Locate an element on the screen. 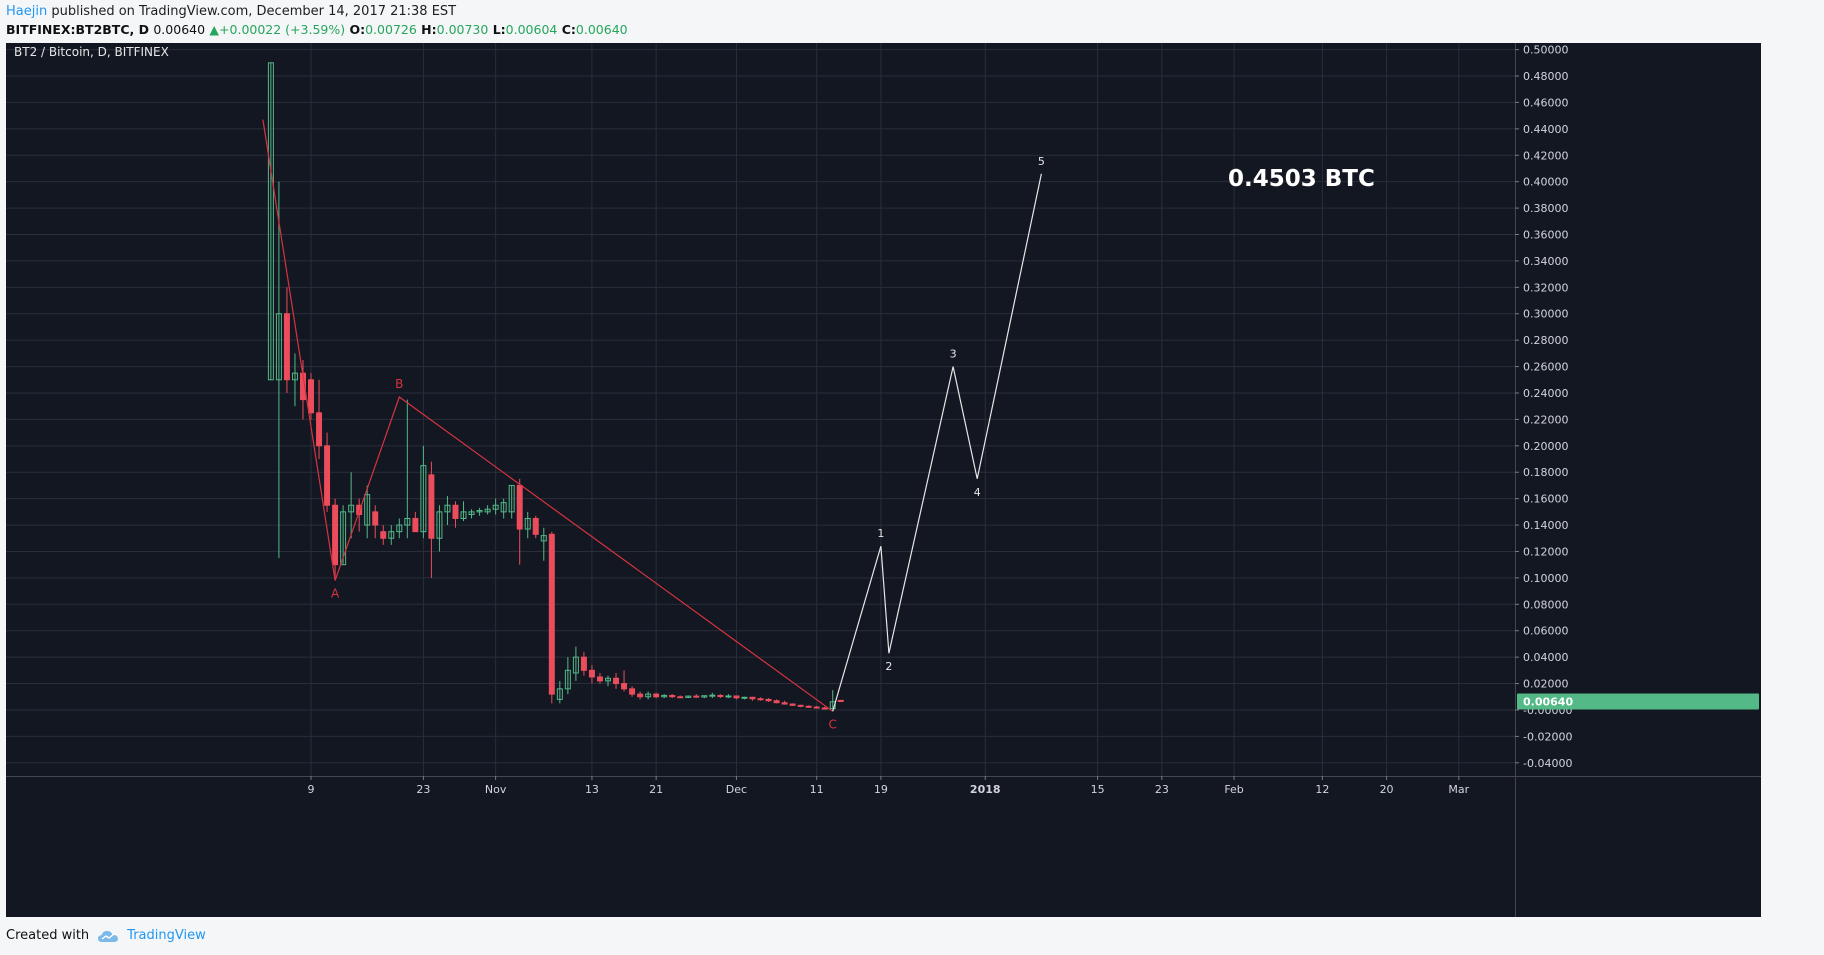  time-tick-label: 15 is located at coordinates (1098, 789).